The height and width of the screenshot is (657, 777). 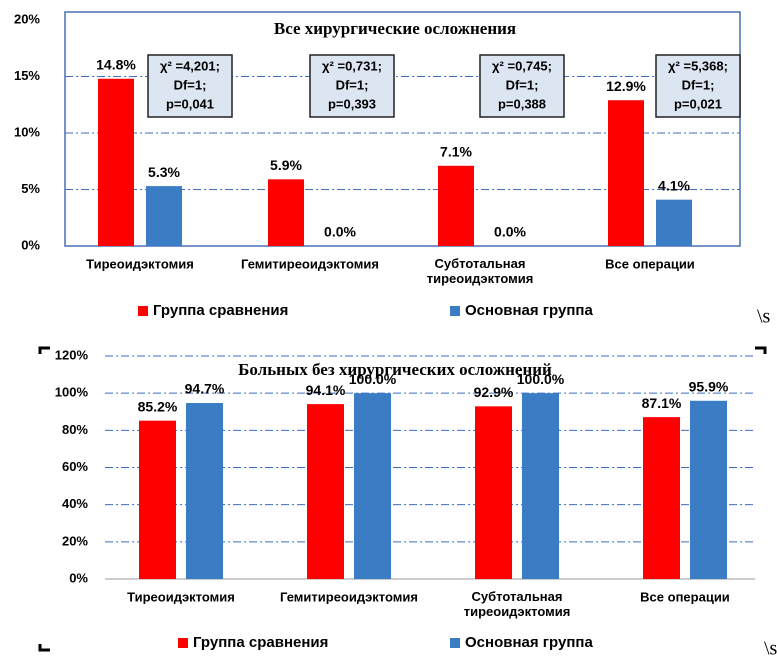 I want to click on y-tick-label: 40%, so click(x=75, y=503).